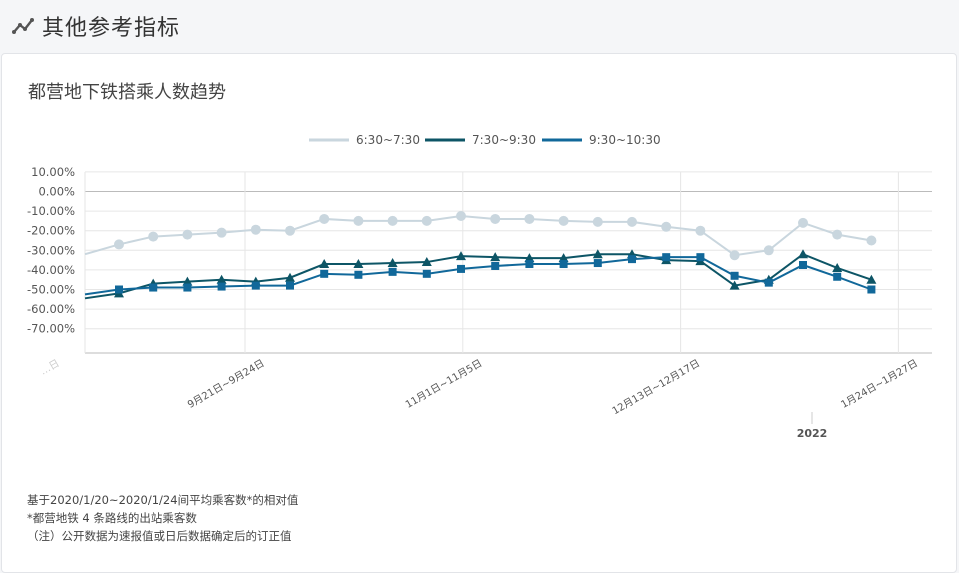 This screenshot has height=573, width=959. I want to click on chart-title: 都营地下铁搭乘人数趋势, so click(127, 92).